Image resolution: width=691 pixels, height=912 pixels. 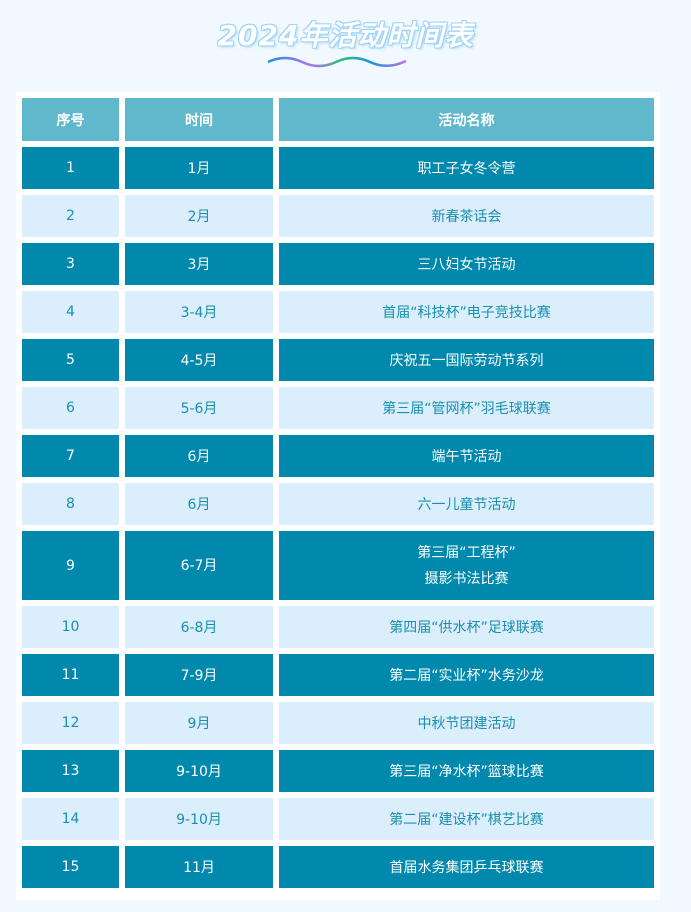 I want to click on table-row: 10 6-8月 第四届“供水杯”足球联赛, so click(x=338, y=627).